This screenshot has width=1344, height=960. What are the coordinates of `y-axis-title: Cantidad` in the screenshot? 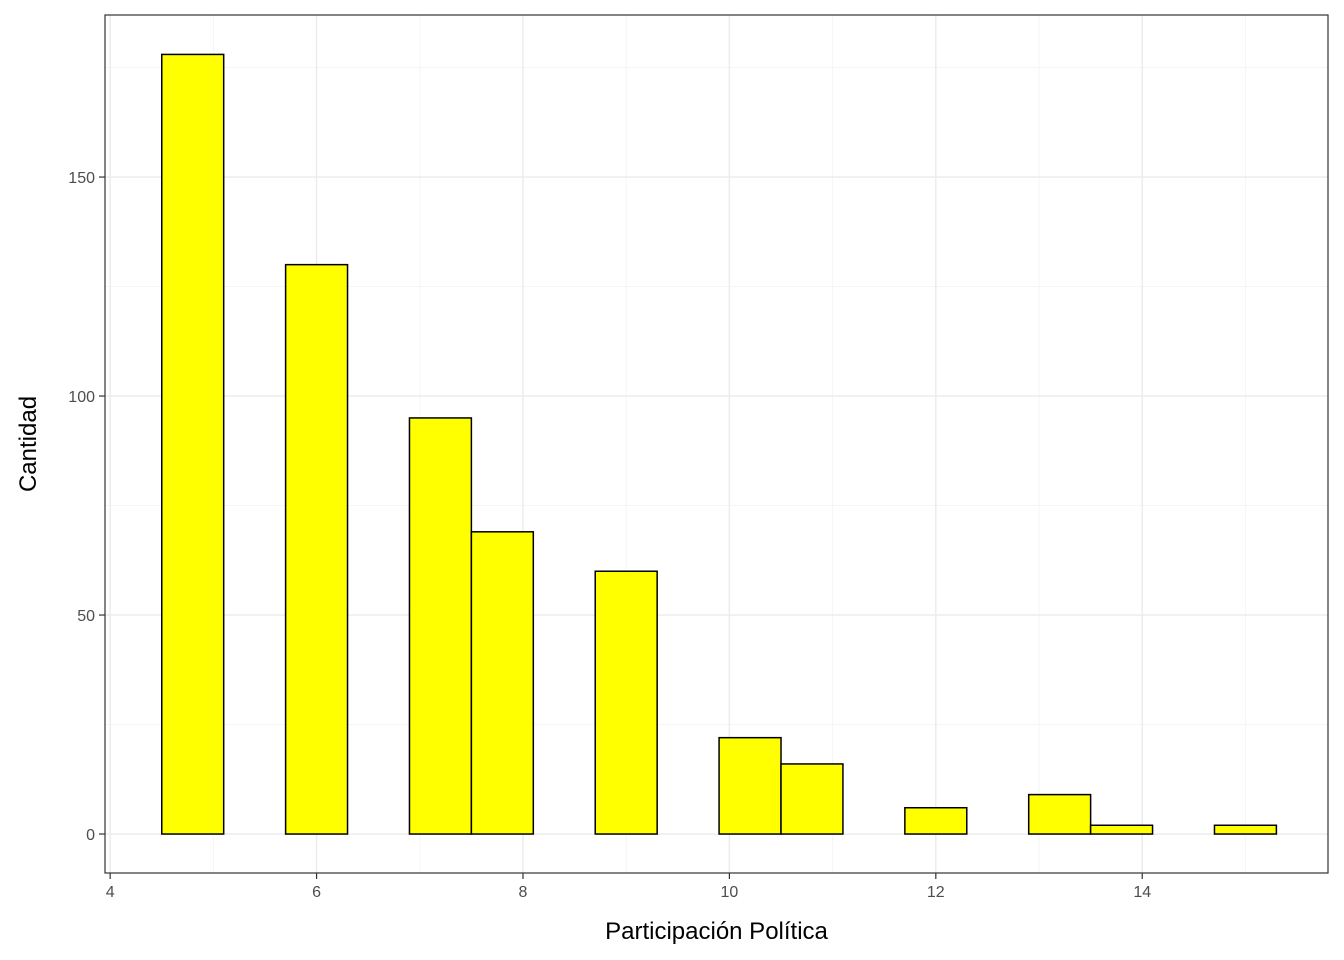 It's located at (28, 444).